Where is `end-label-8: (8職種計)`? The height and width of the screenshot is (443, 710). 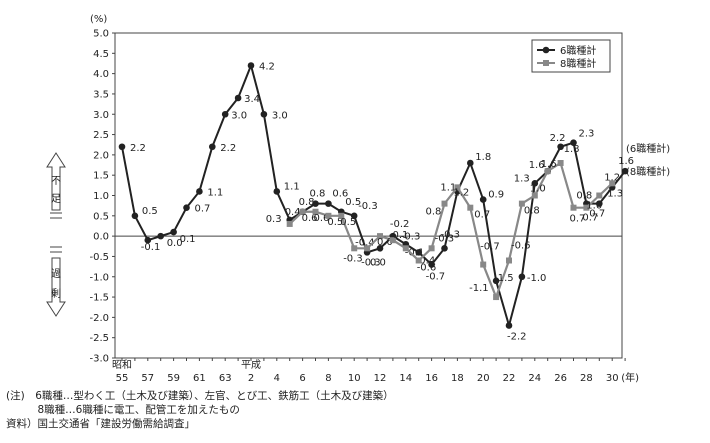 end-label-8: (8職種計) is located at coordinates (648, 171).